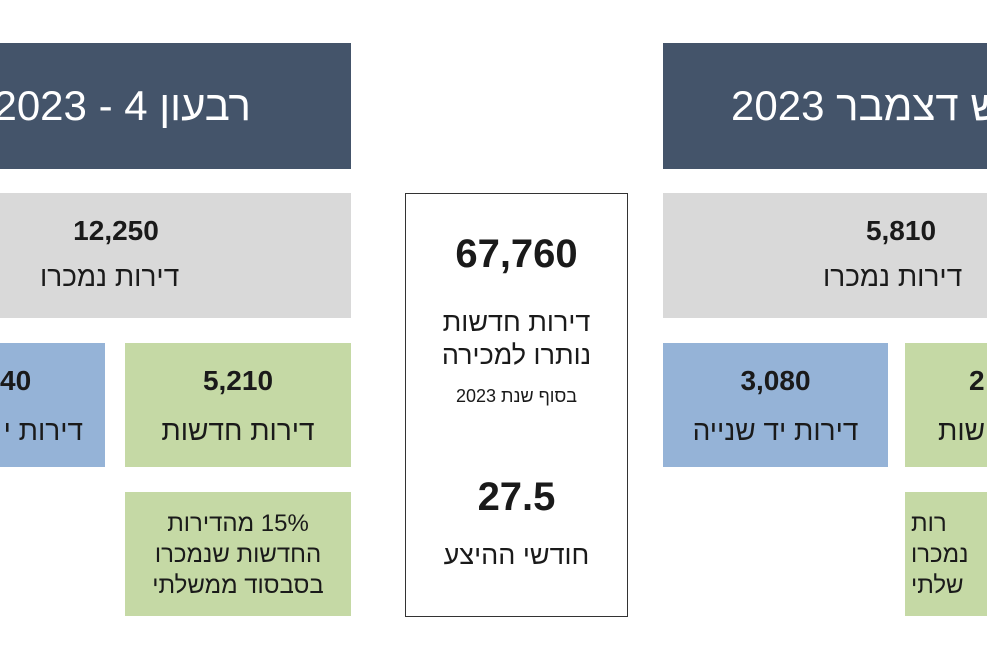 Image resolution: width=987 pixels, height=657 pixels. Describe the element at coordinates (946, 405) in the screenshot. I see `right-new-card: 2 שות` at that location.